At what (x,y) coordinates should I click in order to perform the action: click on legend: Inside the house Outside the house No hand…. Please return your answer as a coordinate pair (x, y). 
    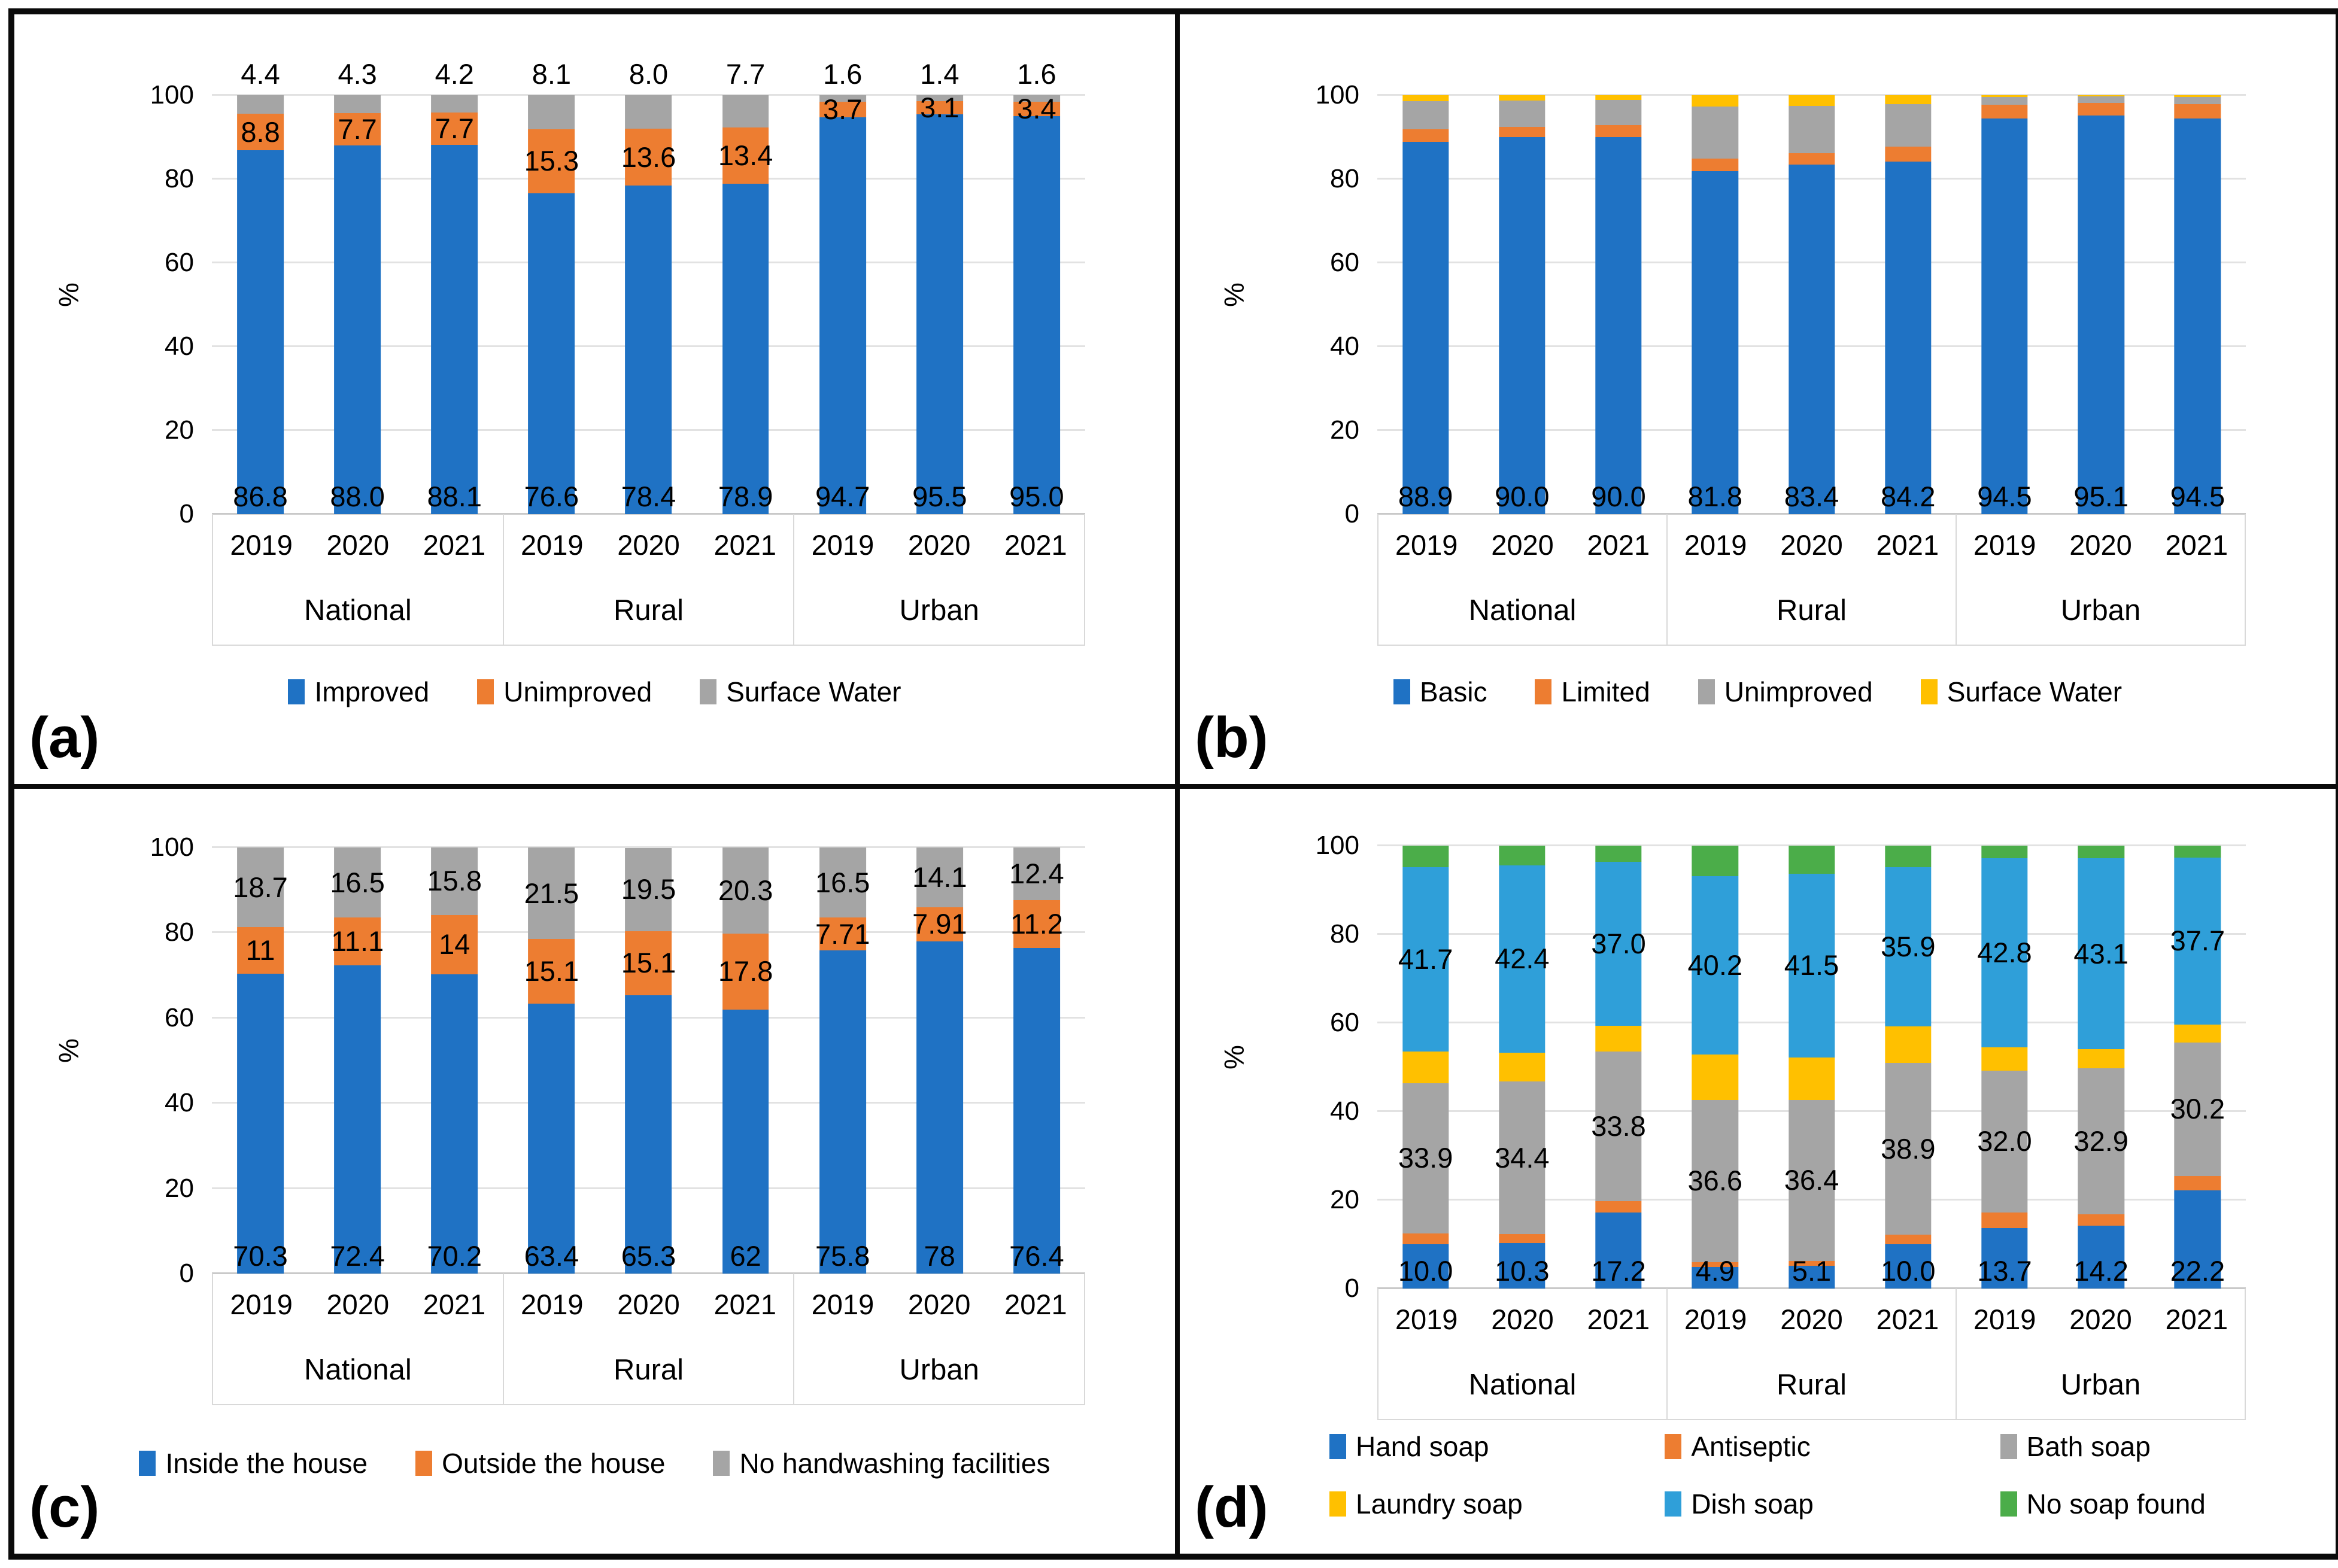
    Looking at the image, I should click on (594, 1476).